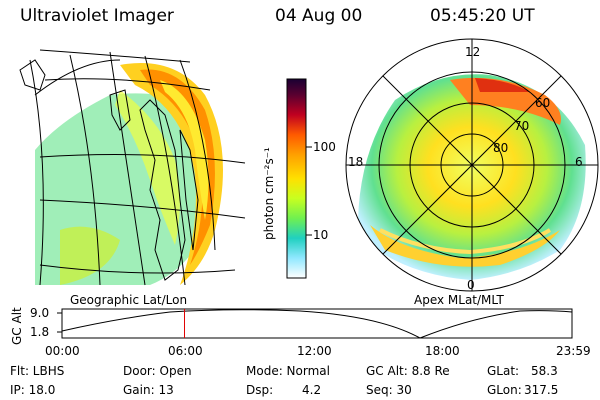 The width and height of the screenshot is (600, 400). I want to click on info-gcalt: GC Alt: 8.8 Re, so click(408, 371).